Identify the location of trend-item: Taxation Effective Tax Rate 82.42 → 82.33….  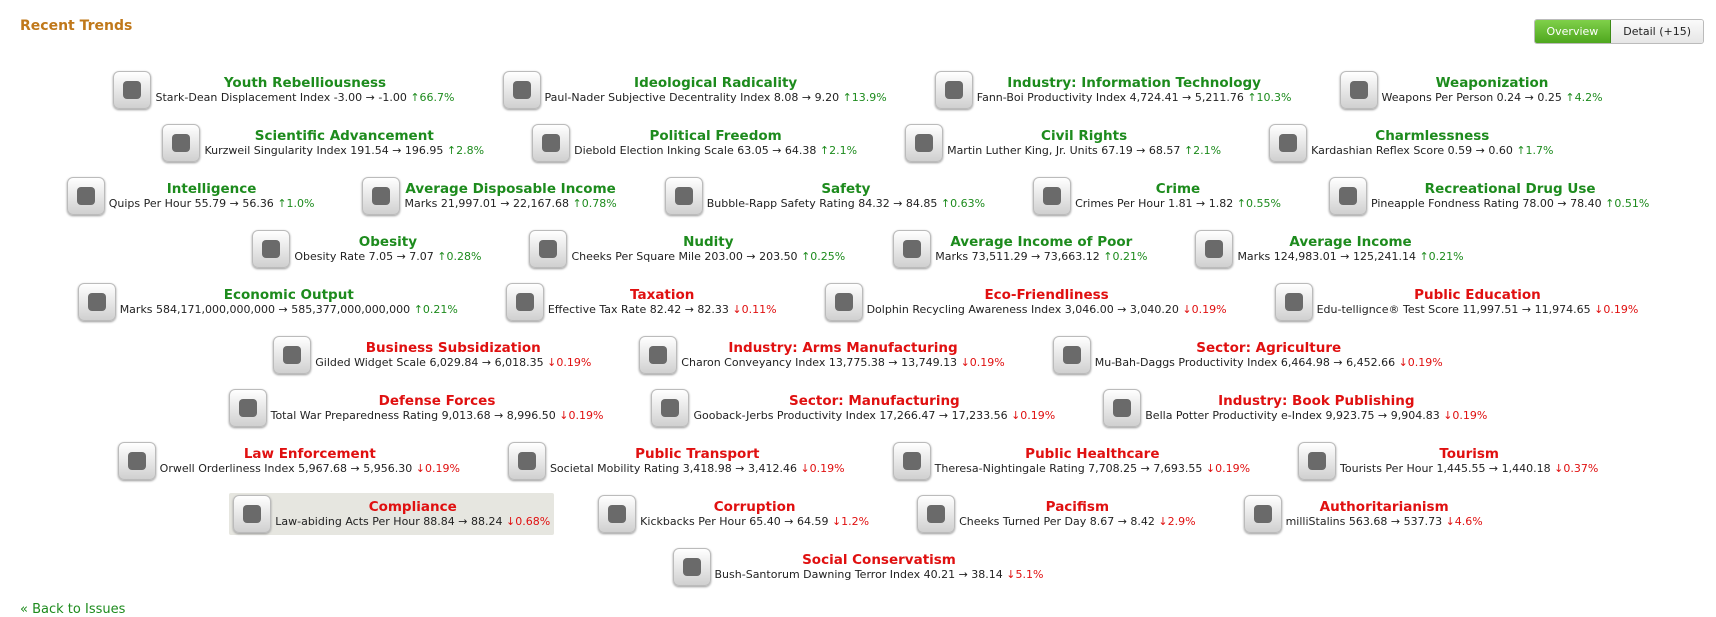
(641, 302).